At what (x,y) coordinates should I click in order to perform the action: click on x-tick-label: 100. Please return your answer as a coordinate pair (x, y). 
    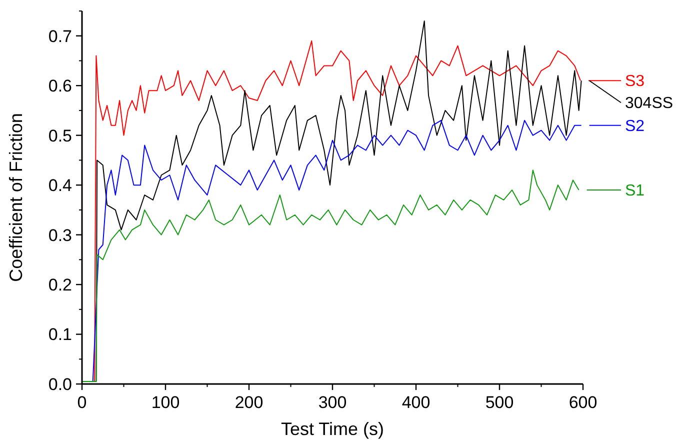
    Looking at the image, I should click on (165, 402).